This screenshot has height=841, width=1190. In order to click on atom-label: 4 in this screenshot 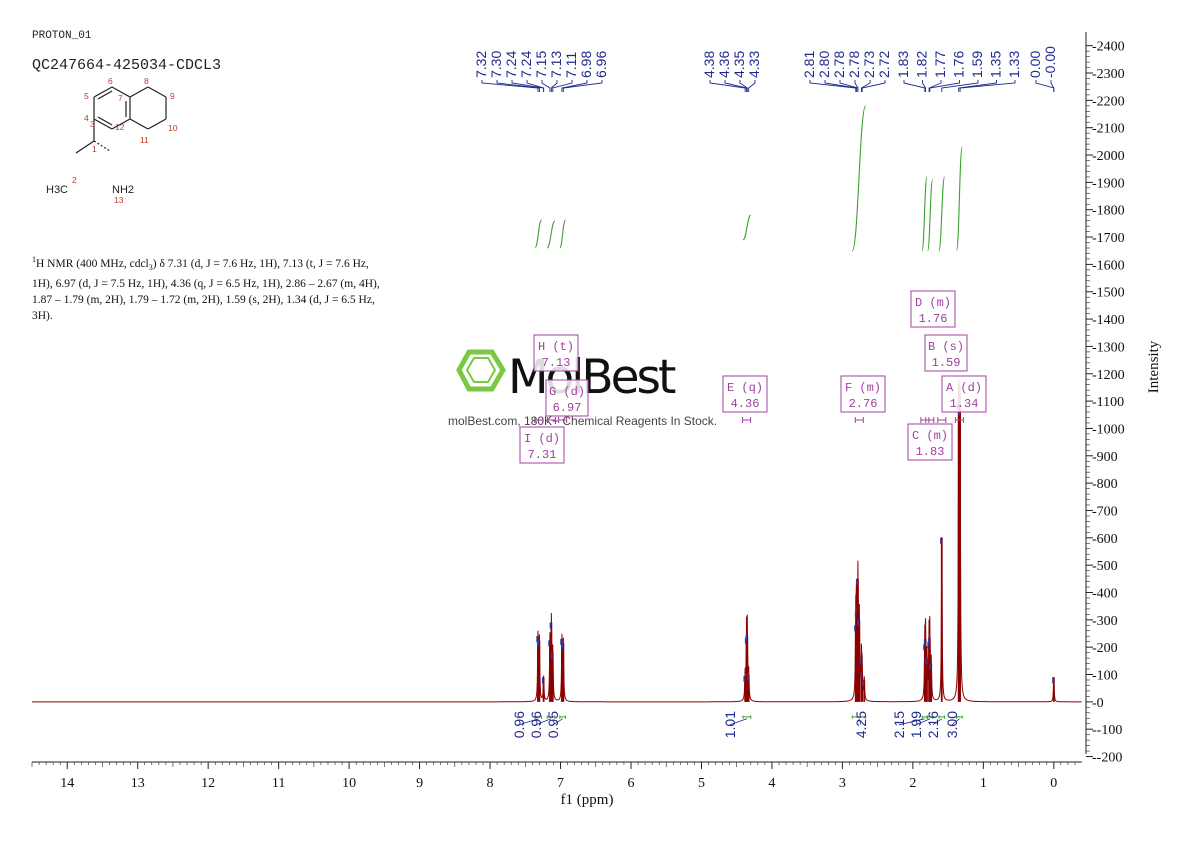, I will do `click(86, 118)`.